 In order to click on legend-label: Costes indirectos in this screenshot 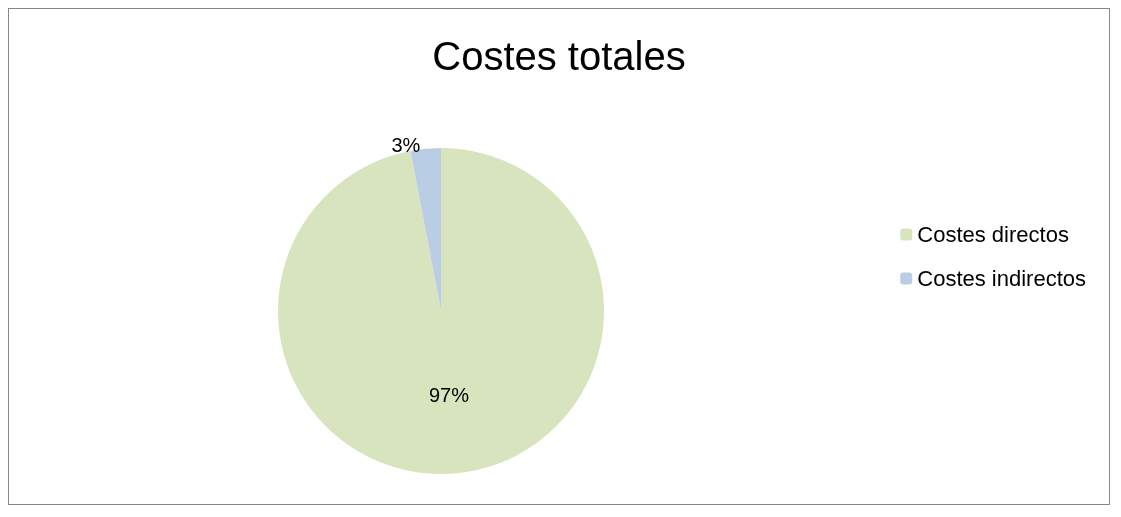, I will do `click(1002, 278)`.